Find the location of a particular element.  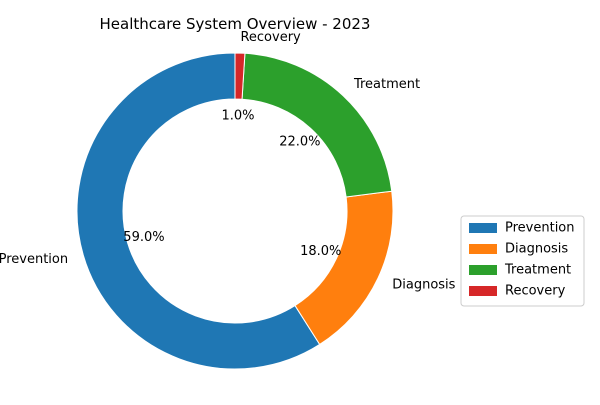

legend-item-prevention: Prevention is located at coordinates (522, 228).